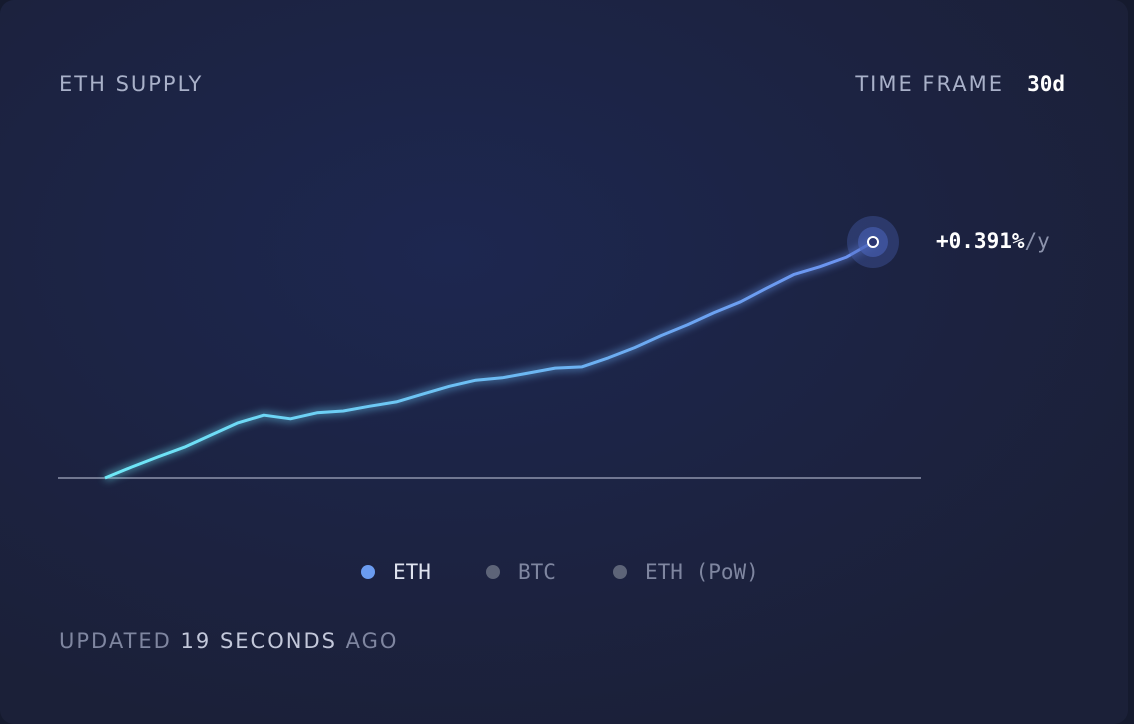 This screenshot has height=724, width=1134. What do you see at coordinates (1037, 241) in the screenshot?
I see `end-unit: /y` at bounding box center [1037, 241].